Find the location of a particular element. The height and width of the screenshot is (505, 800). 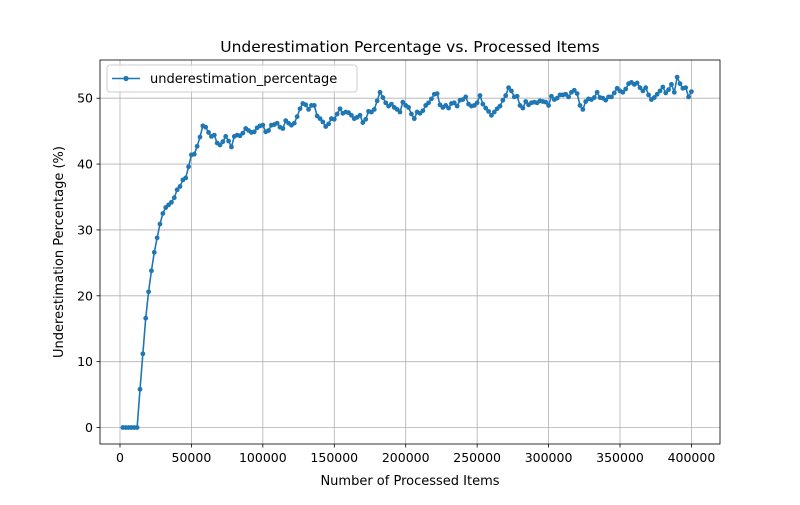

x-tick-label: 0 is located at coordinates (120, 457).